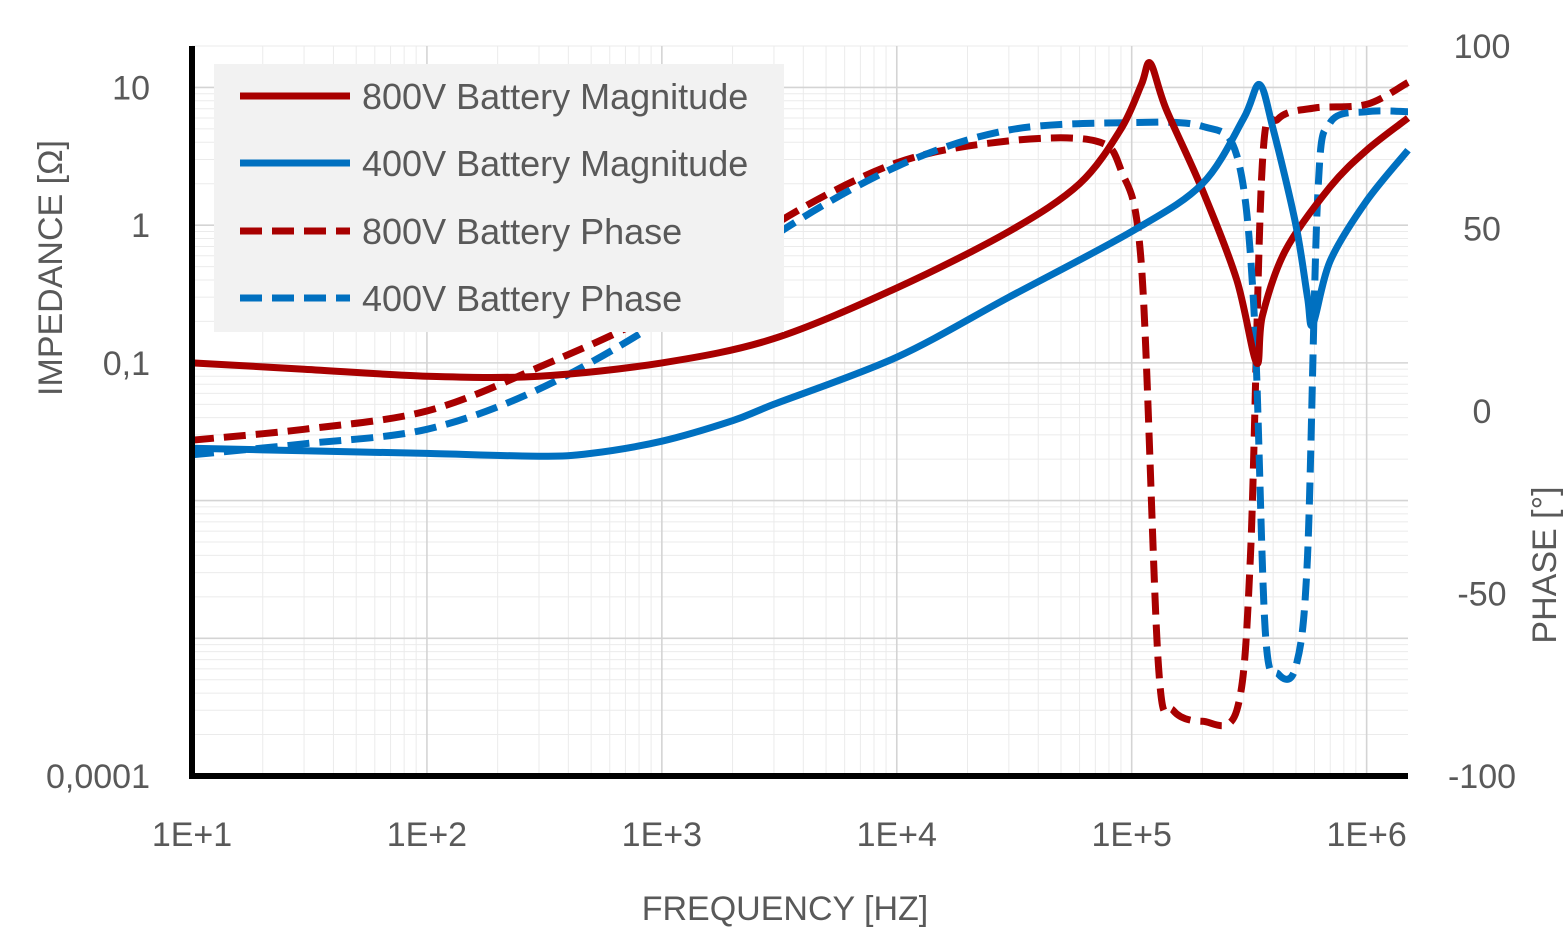  I want to click on y-tick-label: 0,1, so click(126, 364).